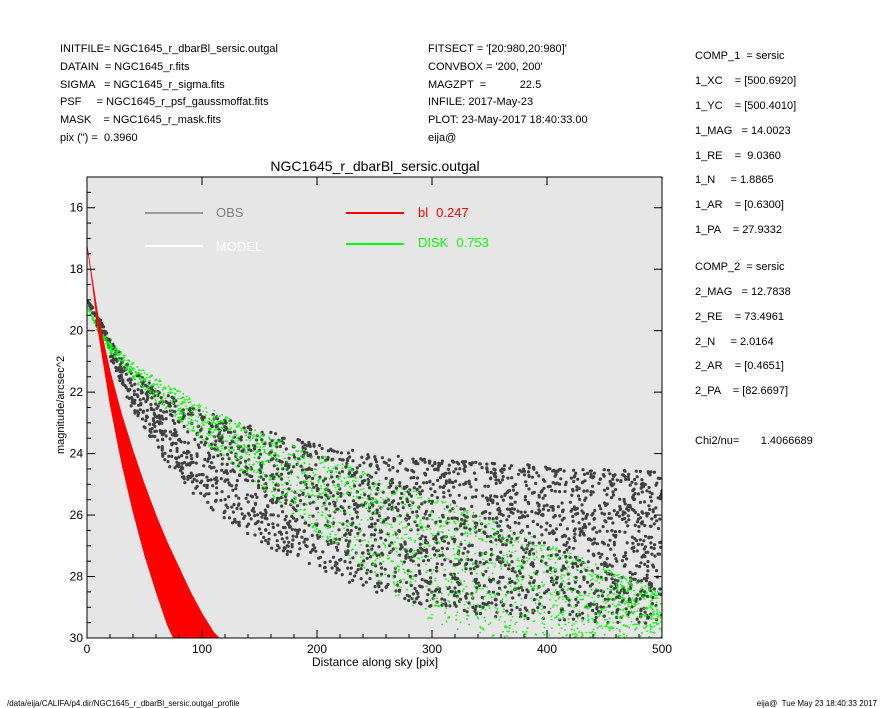 The width and height of the screenshot is (885, 708). Describe the element at coordinates (87, 649) in the screenshot. I see `x-tick-label: 0` at that location.